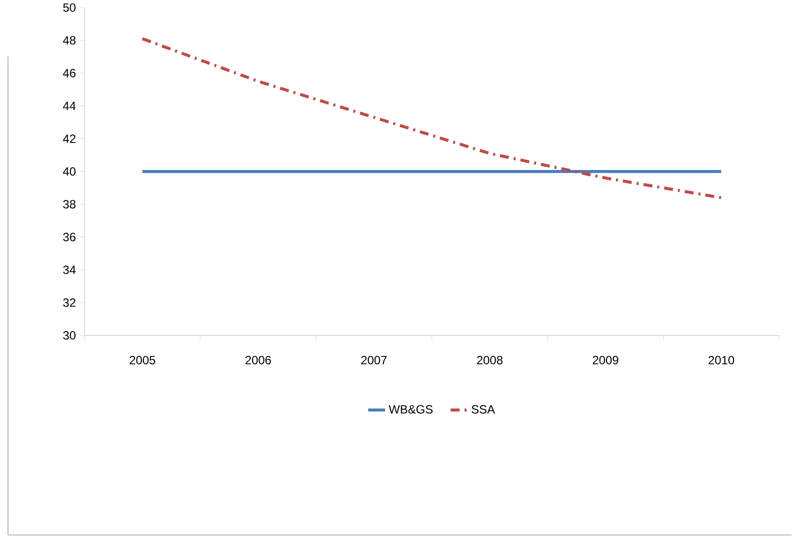 This screenshot has height=537, width=792. Describe the element at coordinates (605, 360) in the screenshot. I see `x-tick-label: 2009` at that location.